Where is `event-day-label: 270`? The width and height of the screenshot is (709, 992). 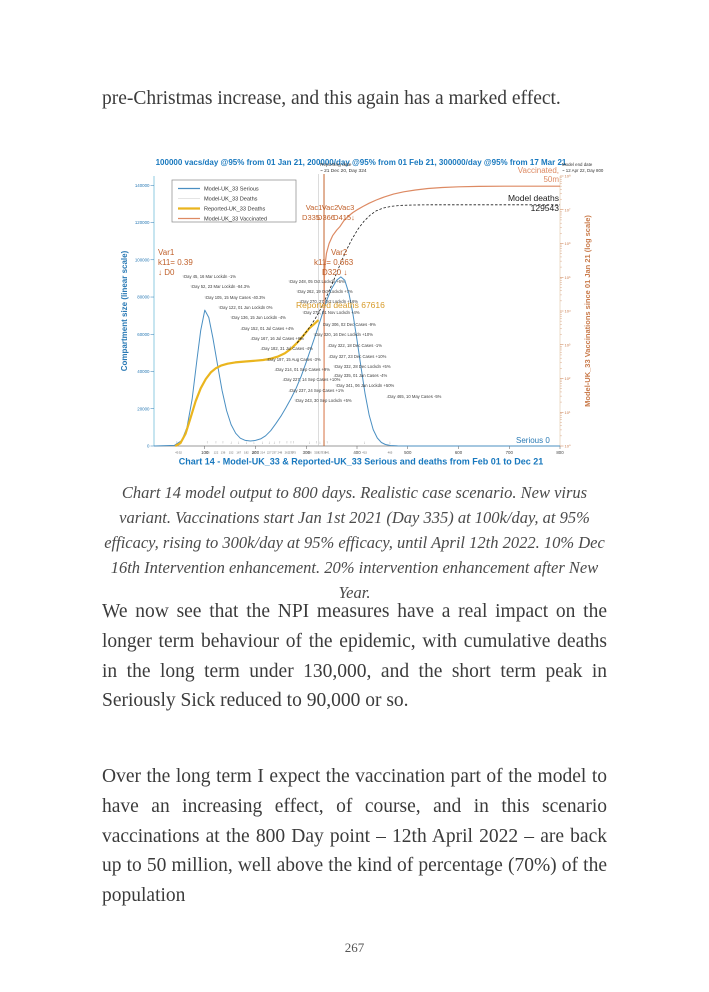
event-day-label: 270 is located at coordinates (291, 453).